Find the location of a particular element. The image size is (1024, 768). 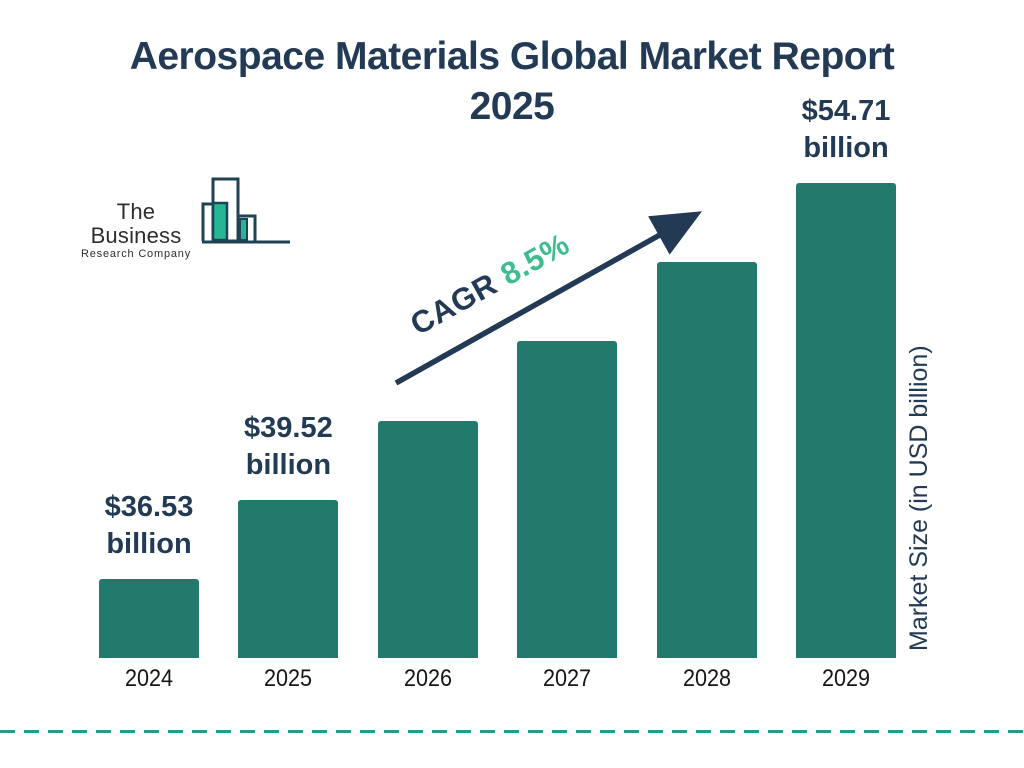

bar-2029 is located at coordinates (846, 420).